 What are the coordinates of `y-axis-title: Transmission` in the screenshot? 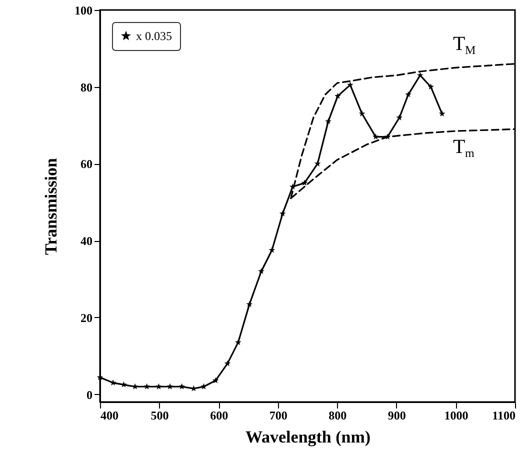 It's located at (51, 206).